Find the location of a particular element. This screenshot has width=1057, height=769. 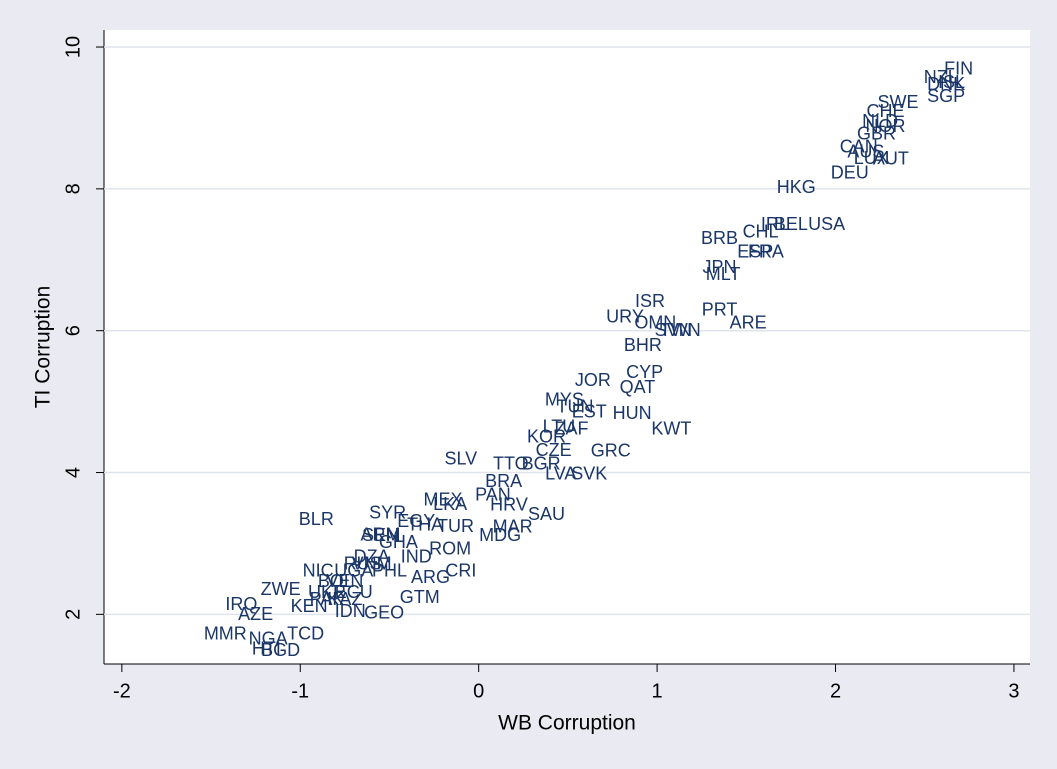

point-label: HKG is located at coordinates (796, 187).